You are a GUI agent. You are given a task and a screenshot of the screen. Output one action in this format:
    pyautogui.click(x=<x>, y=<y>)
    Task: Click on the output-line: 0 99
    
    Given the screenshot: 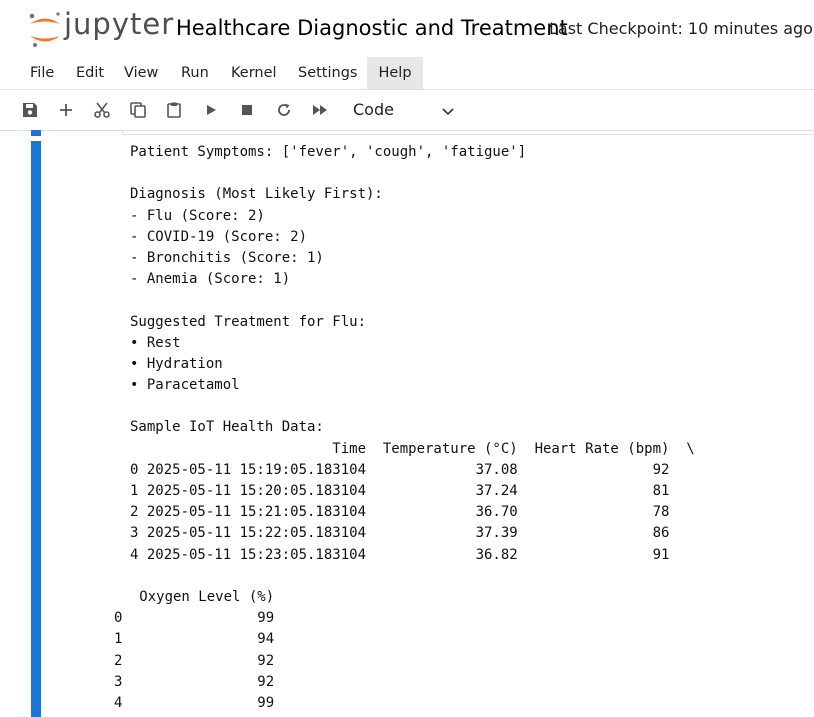 What is the action you would take?
    pyautogui.click(x=194, y=618)
    